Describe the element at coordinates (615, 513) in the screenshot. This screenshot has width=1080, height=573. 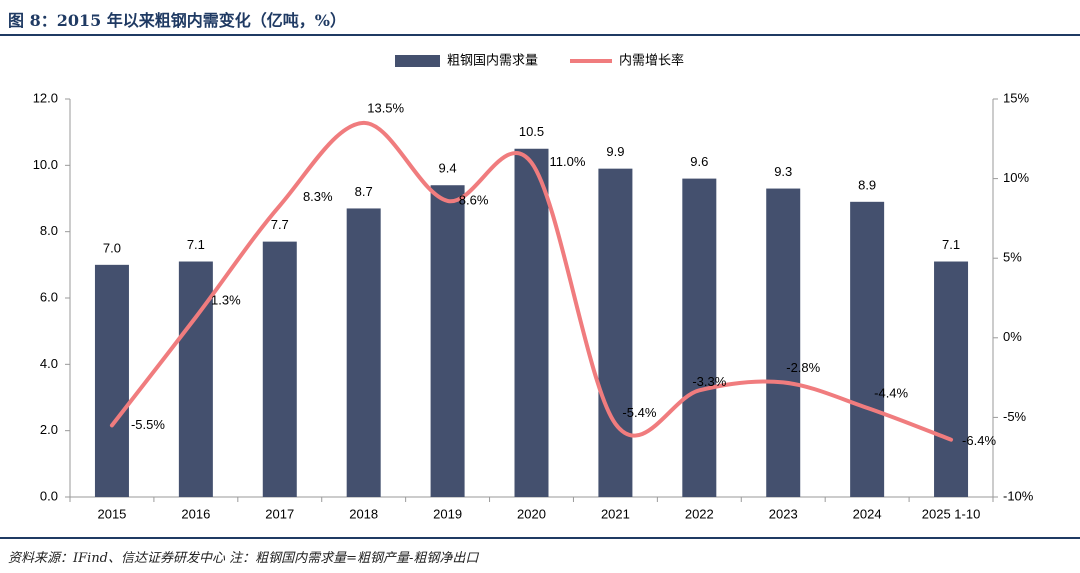
I see `x-tick-label: 2021` at that location.